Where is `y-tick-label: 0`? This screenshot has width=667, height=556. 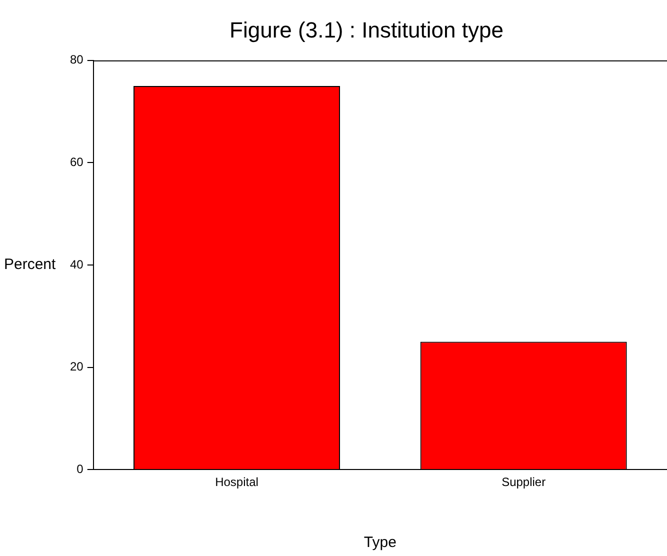
y-tick-label: 0 is located at coordinates (80, 469).